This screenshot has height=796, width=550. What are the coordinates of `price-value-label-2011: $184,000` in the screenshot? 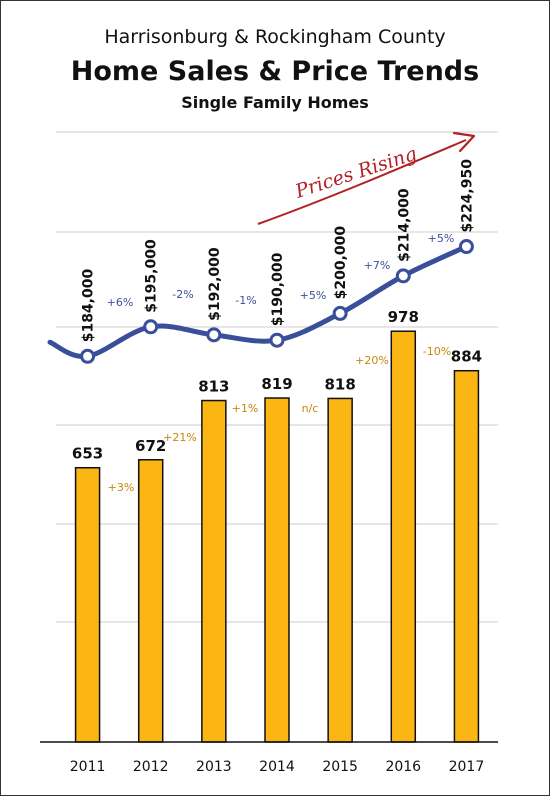 It's located at (89, 306).